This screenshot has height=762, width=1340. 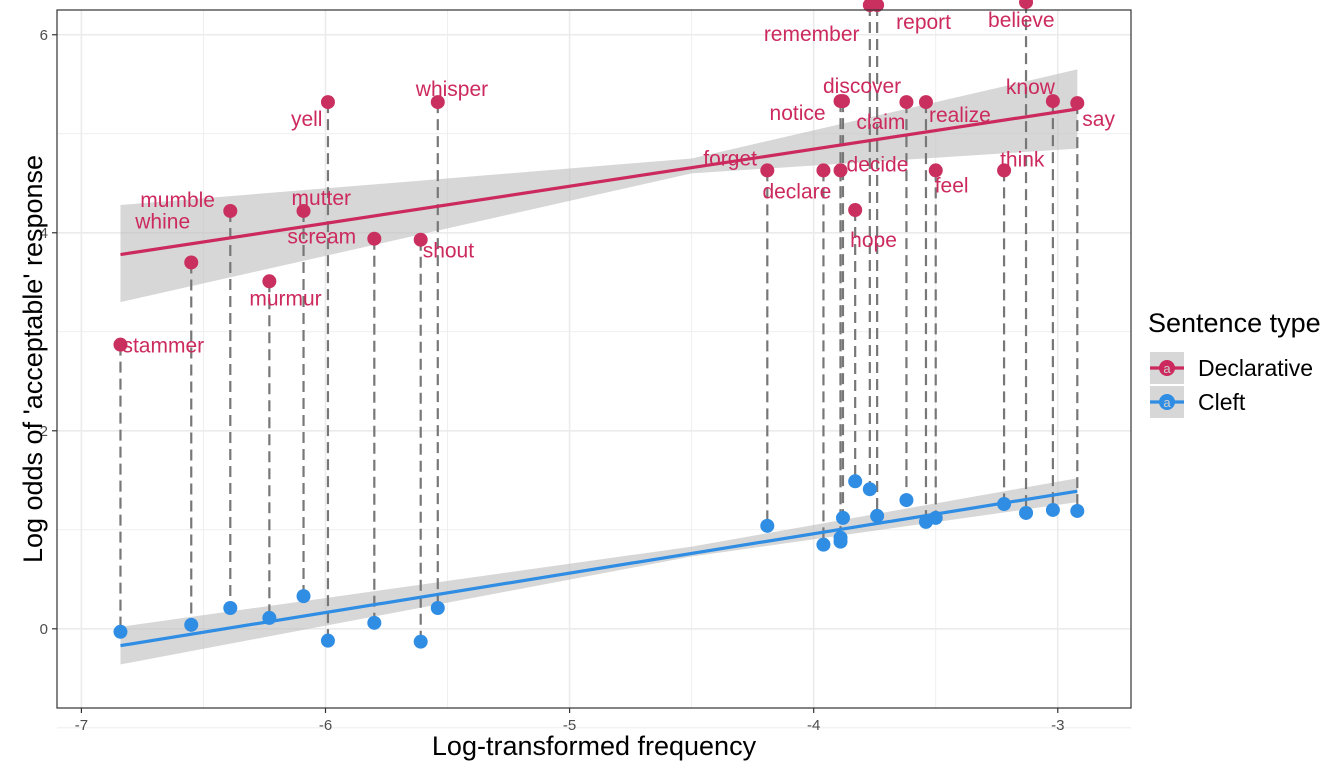 What do you see at coordinates (1031, 87) in the screenshot?
I see `word-label-know: know` at bounding box center [1031, 87].